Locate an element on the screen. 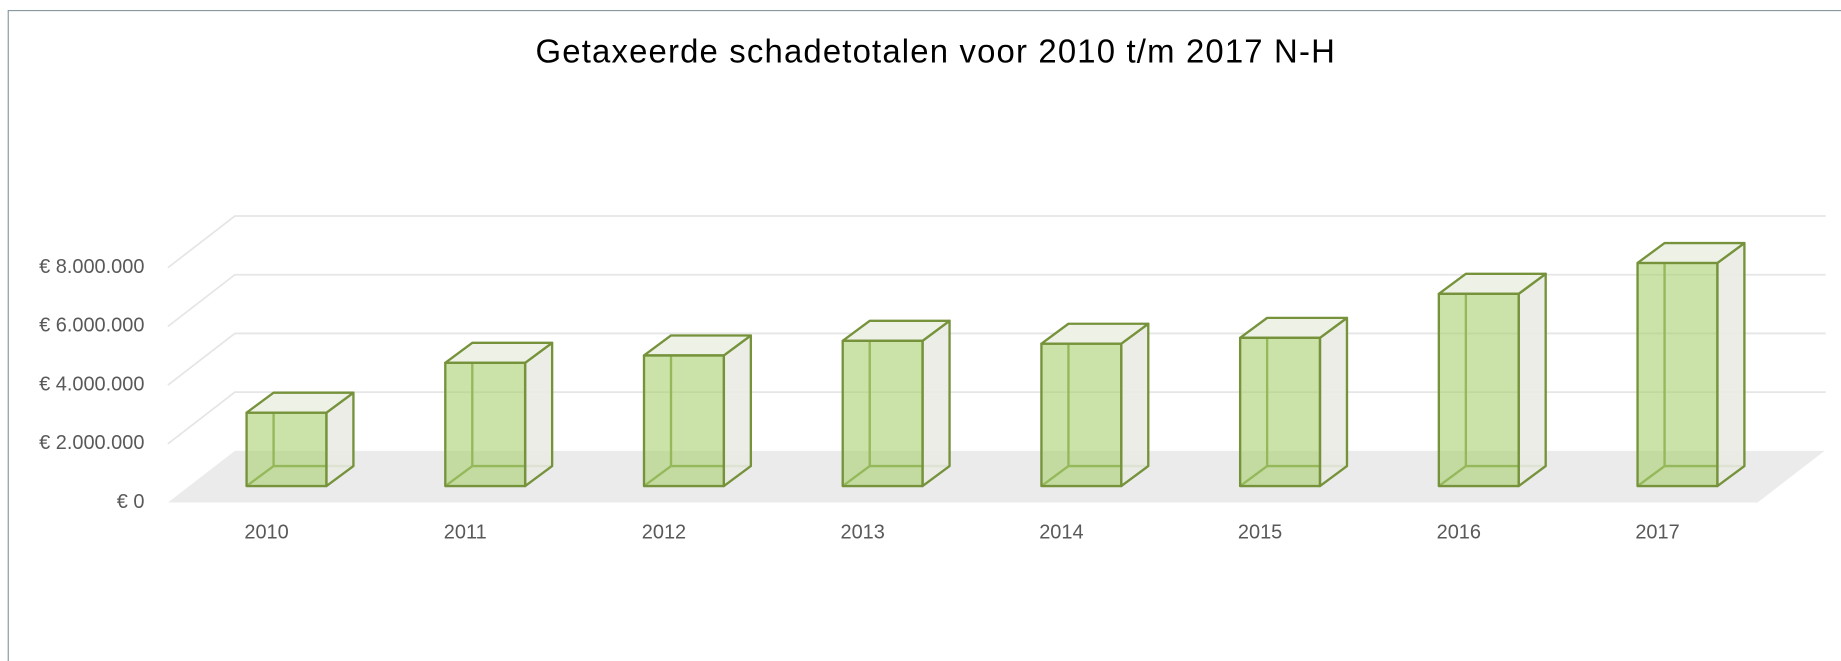 This screenshot has height=661, width=1841. y-tick-label: € 2.000.000 is located at coordinates (91, 443).